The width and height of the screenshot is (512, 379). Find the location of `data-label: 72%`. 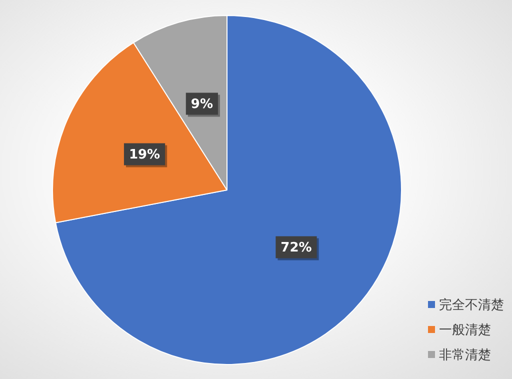

data-label: 72% is located at coordinates (296, 248).